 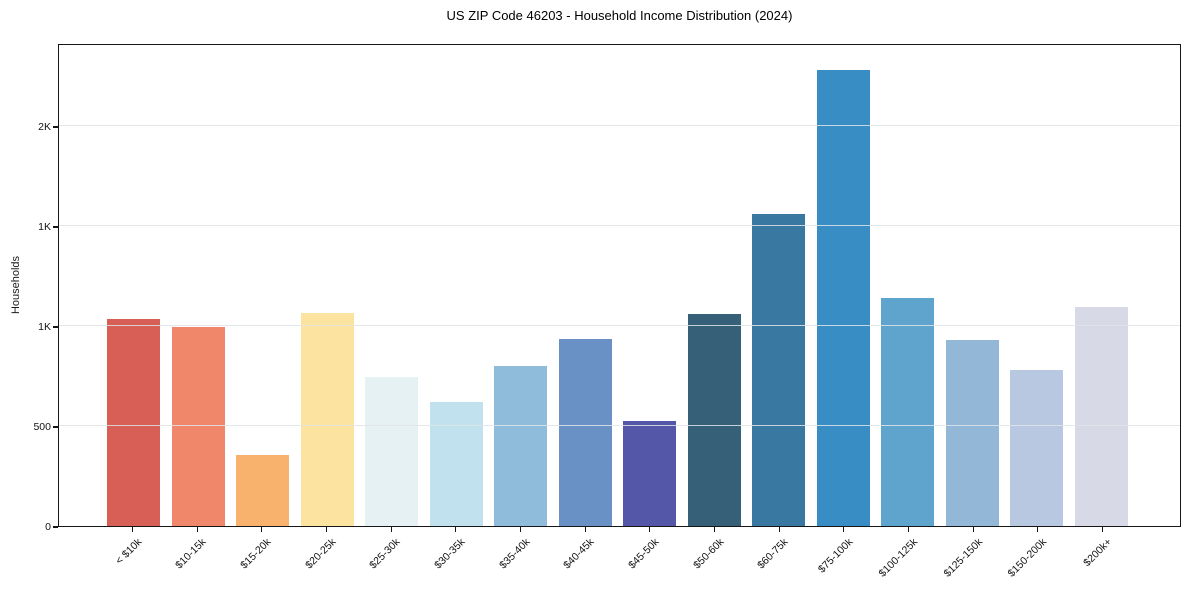 I want to click on bar-$40-45k, so click(x=585, y=432).